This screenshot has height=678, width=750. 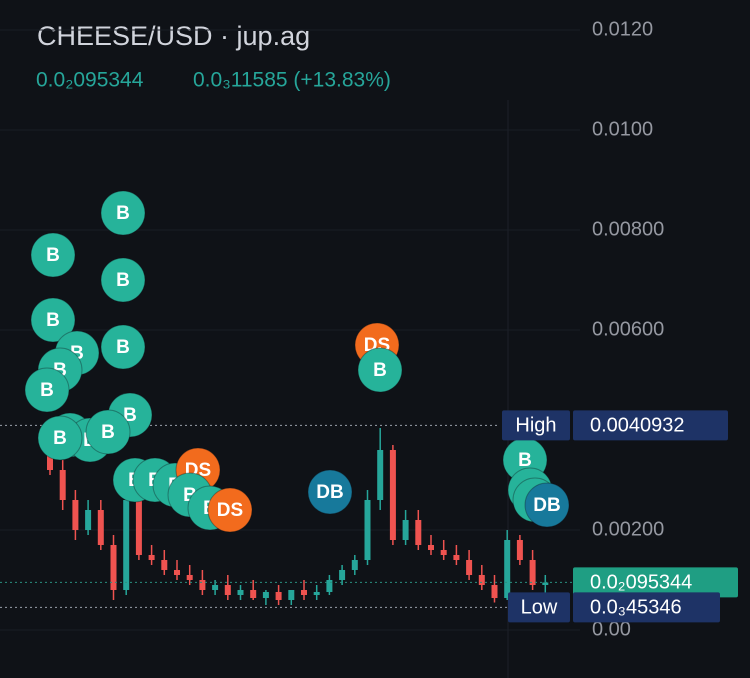 I want to click on price: 0.0₂095344, so click(x=90, y=80).